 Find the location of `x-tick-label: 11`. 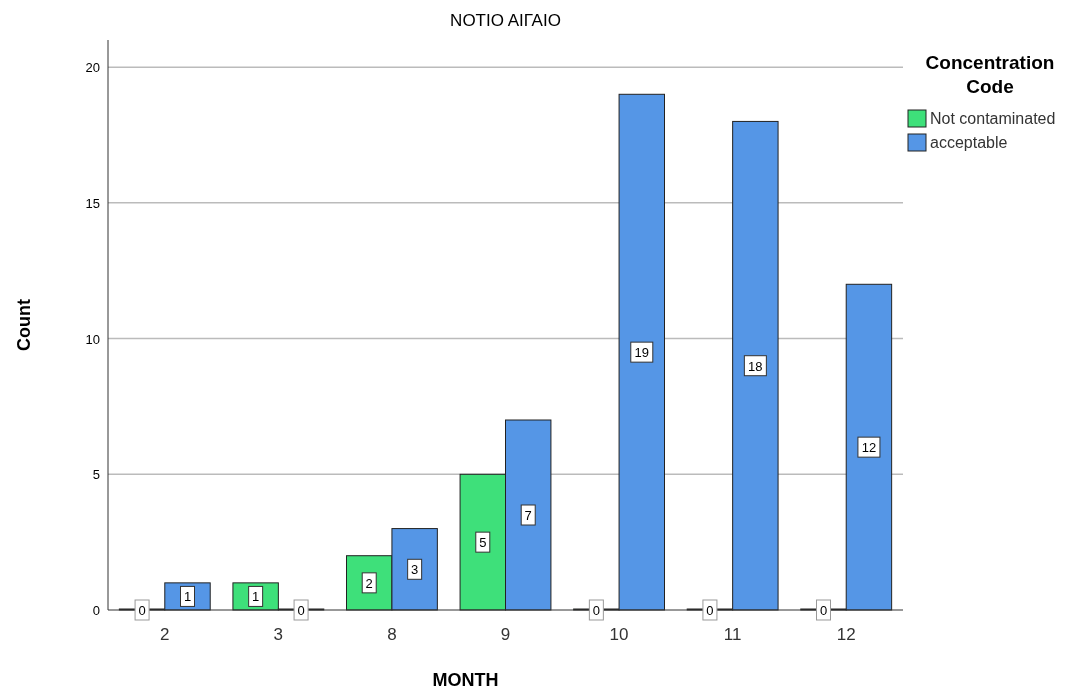

x-tick-label: 11 is located at coordinates (732, 634).